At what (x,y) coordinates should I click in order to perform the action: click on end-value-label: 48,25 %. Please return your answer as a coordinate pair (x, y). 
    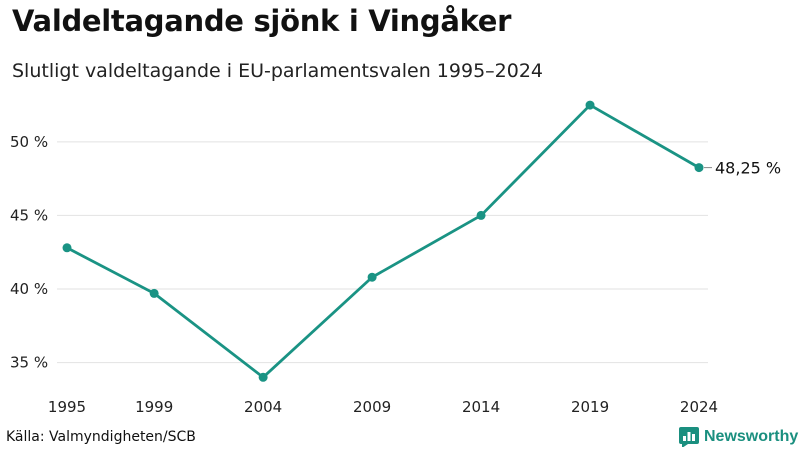
    Looking at the image, I should click on (748, 168).